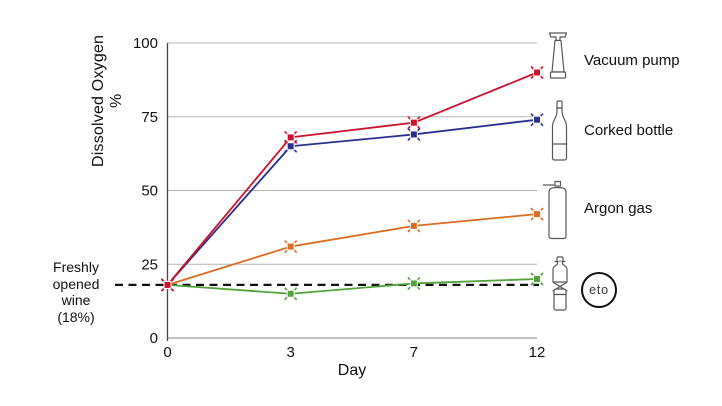 The height and width of the screenshot is (406, 722). I want to click on y-tick-label: 0, so click(154, 338).